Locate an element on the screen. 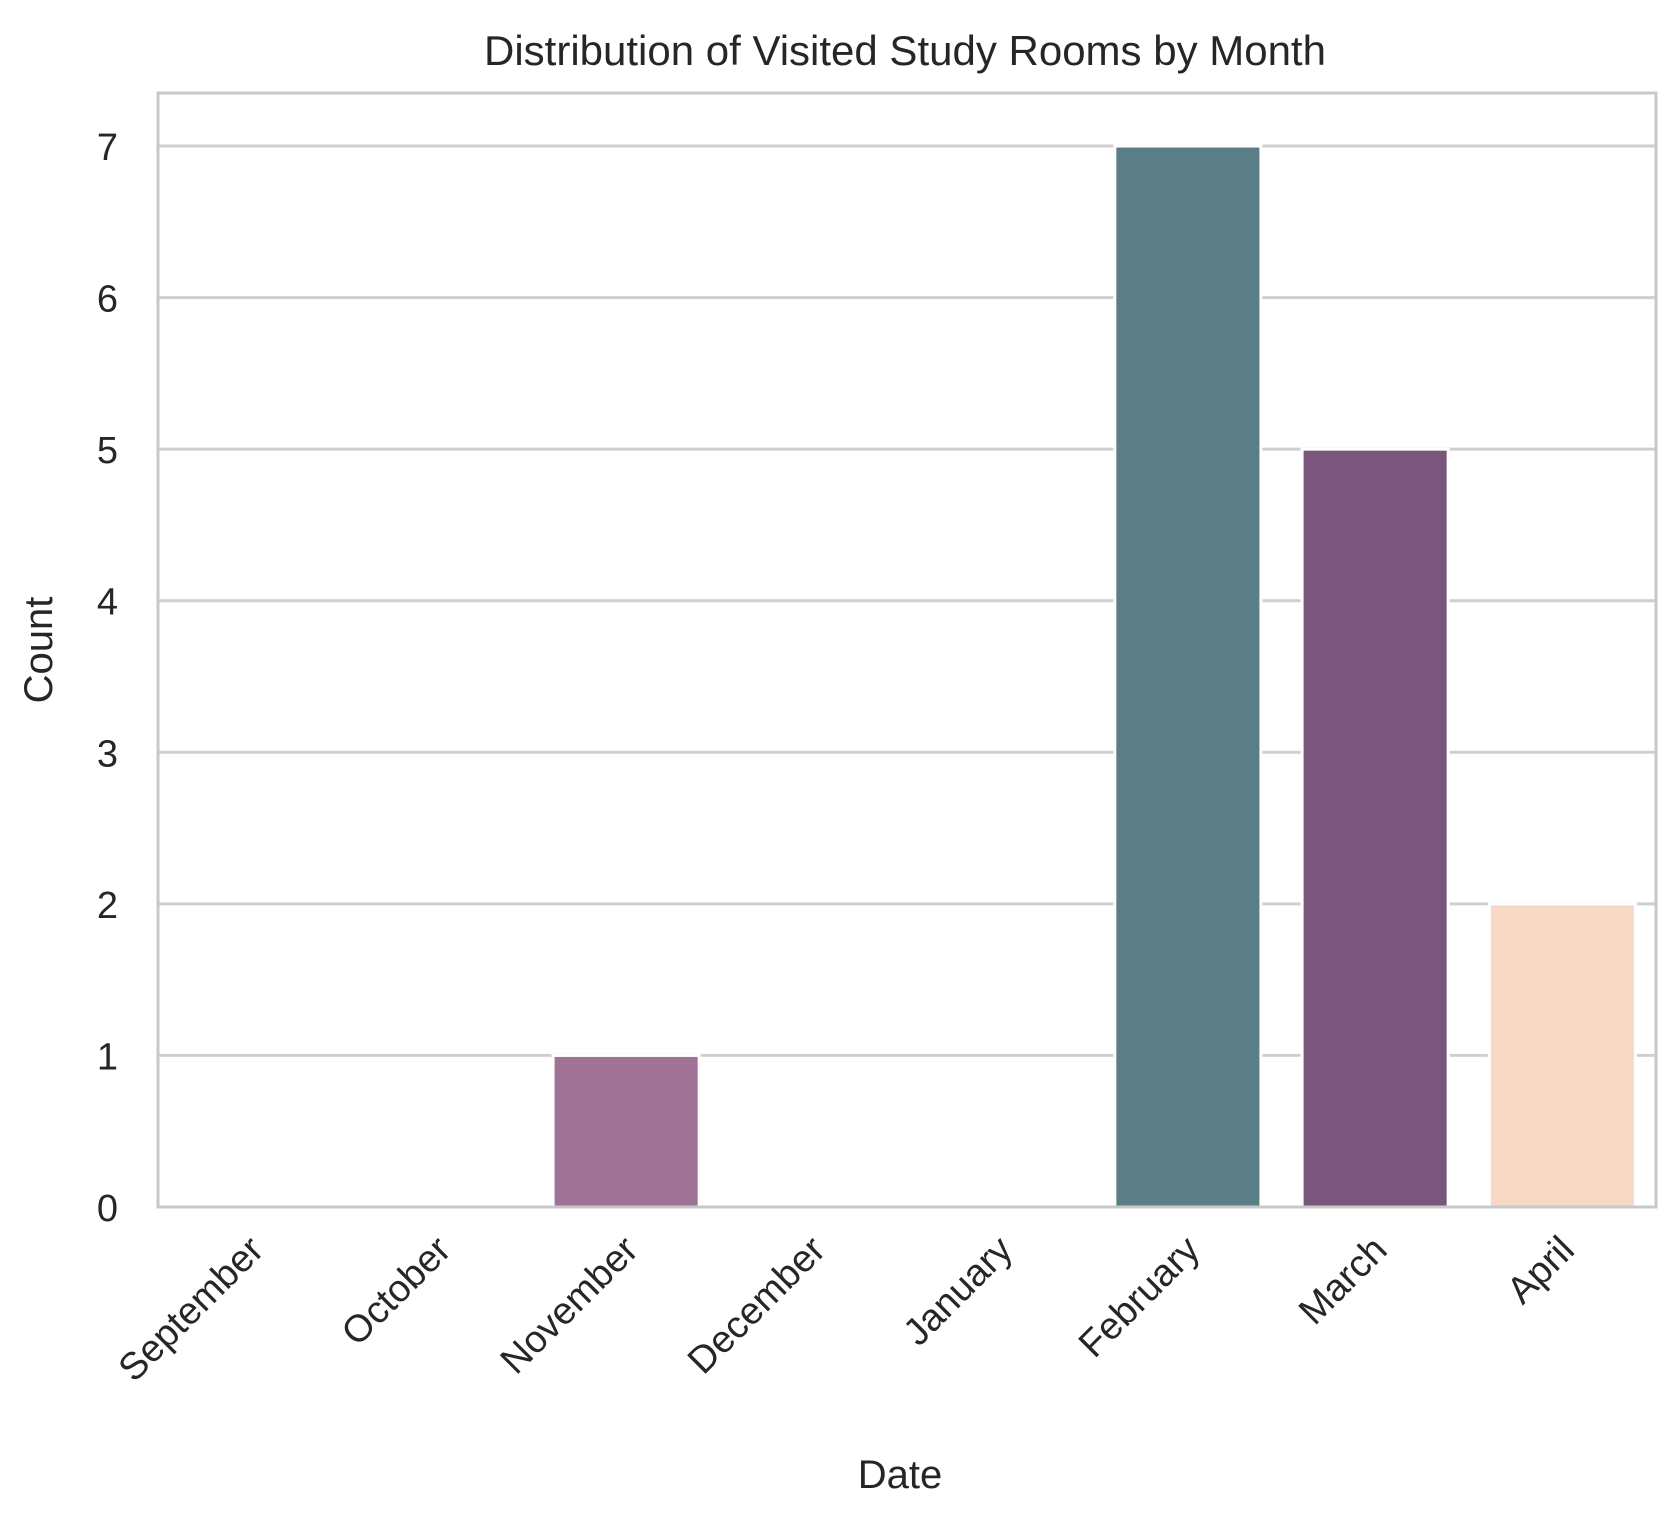 This screenshot has width=1675, height=1521. y-tick-label: 3 is located at coordinates (107, 754).